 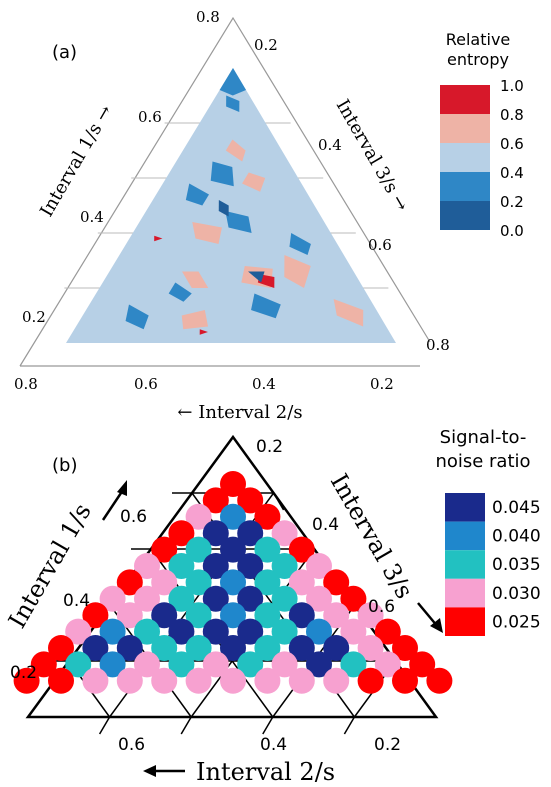 What do you see at coordinates (150, 117) in the screenshot?
I see `panel-a-left-tick: 0.6` at bounding box center [150, 117].